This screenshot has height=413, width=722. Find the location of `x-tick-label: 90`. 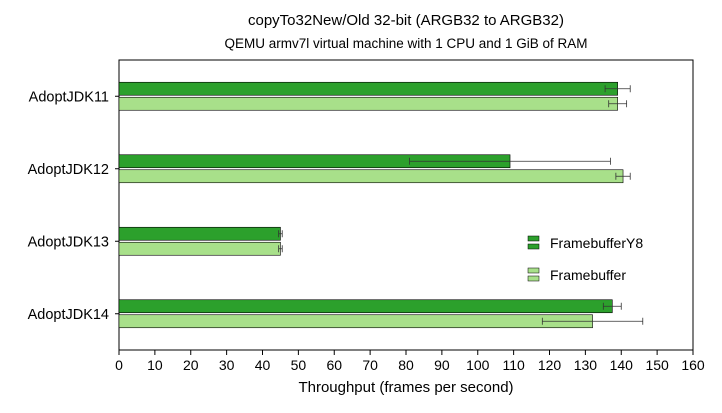

x-tick-label: 90 is located at coordinates (442, 365).